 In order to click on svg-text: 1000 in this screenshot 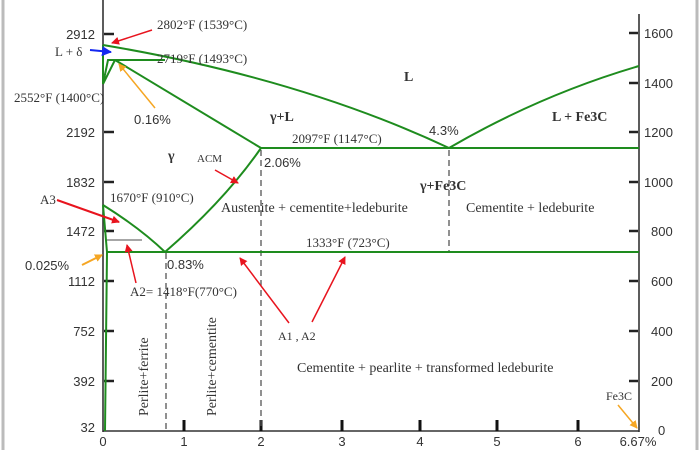, I will do `click(658, 182)`.